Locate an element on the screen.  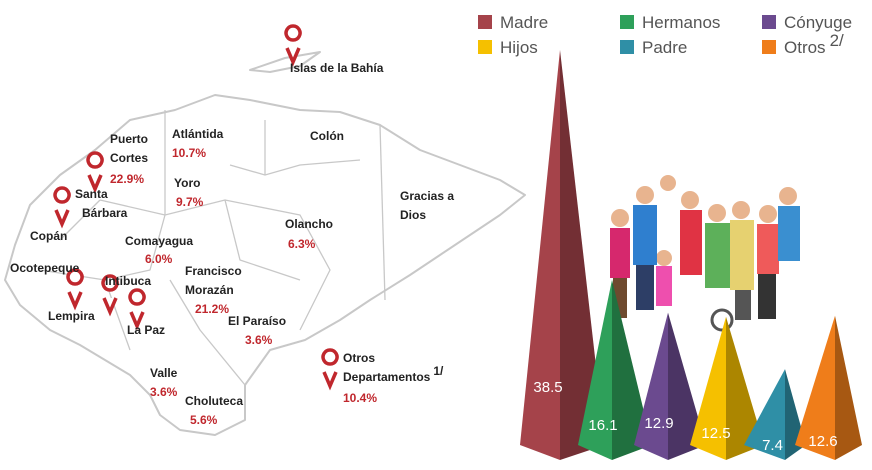
department-name: Intibuca is located at coordinates (128, 281).